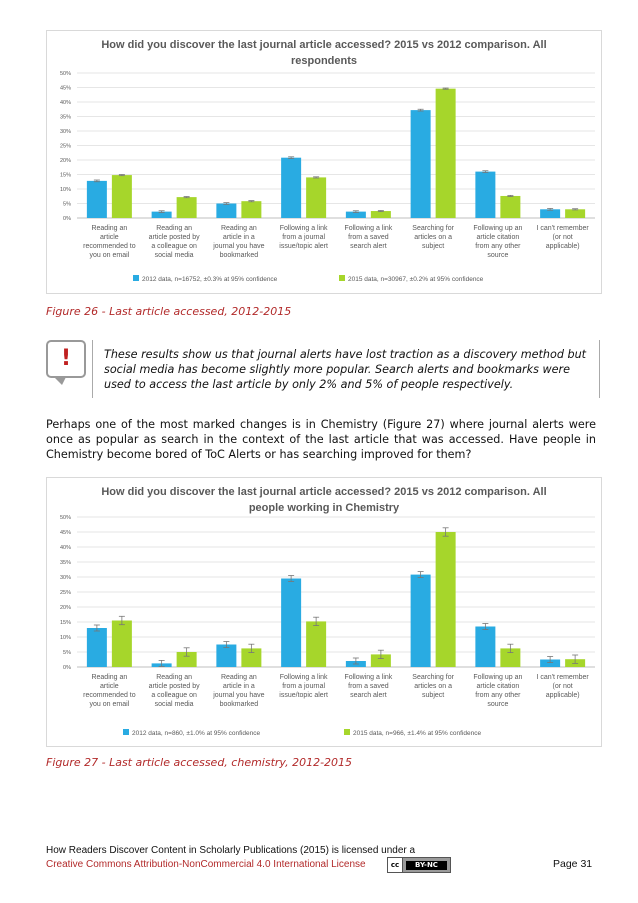 This screenshot has width=638, height=903. What do you see at coordinates (498, 695) in the screenshot?
I see `x-category-label: from any other` at bounding box center [498, 695].